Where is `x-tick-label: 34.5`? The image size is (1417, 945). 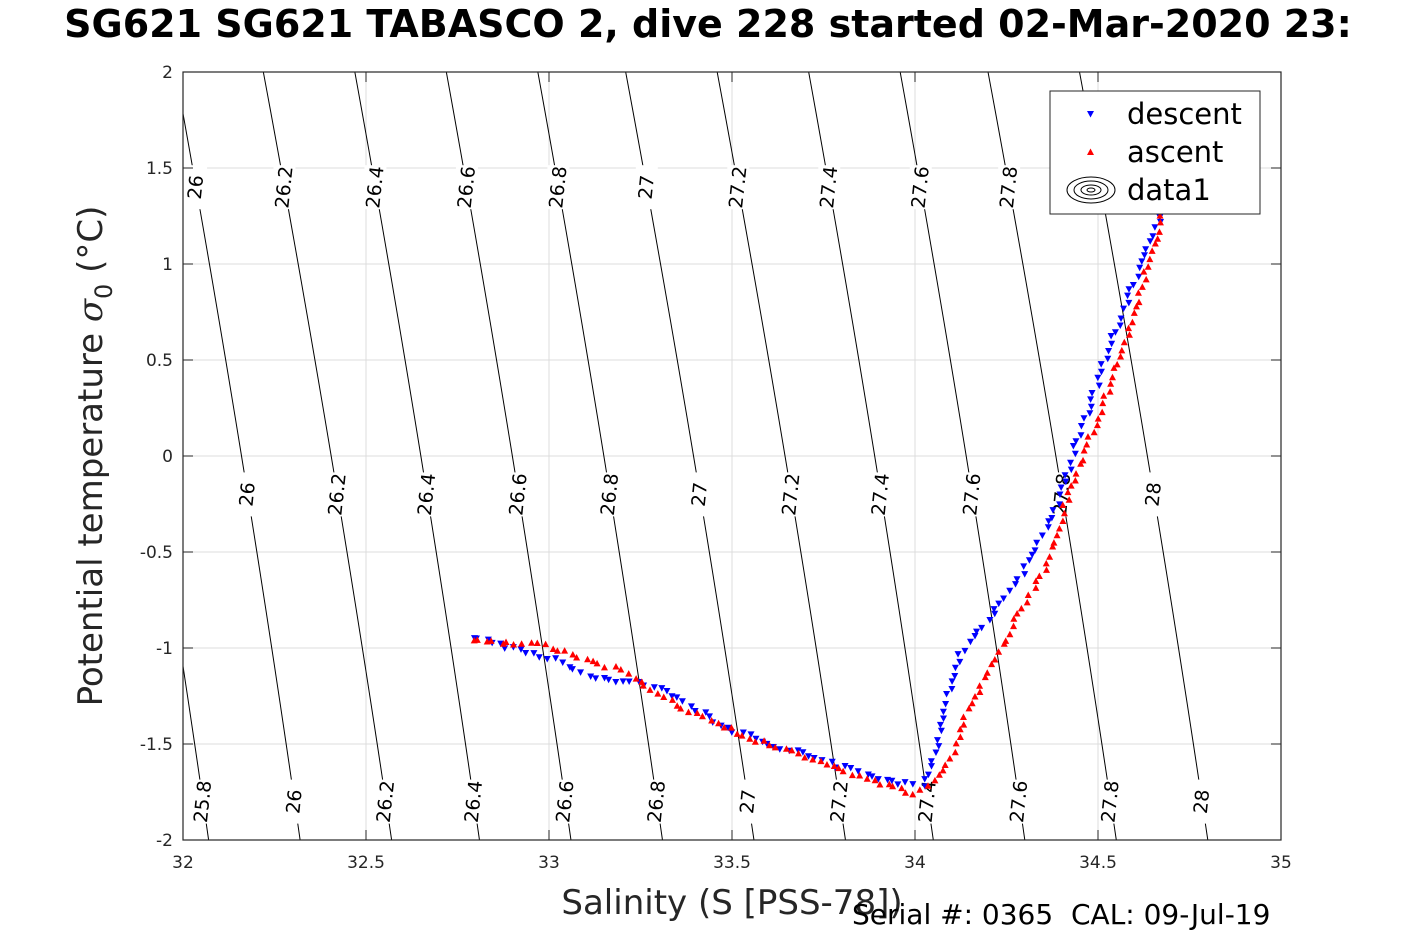 x-tick-label: 34.5 is located at coordinates (1098, 863).